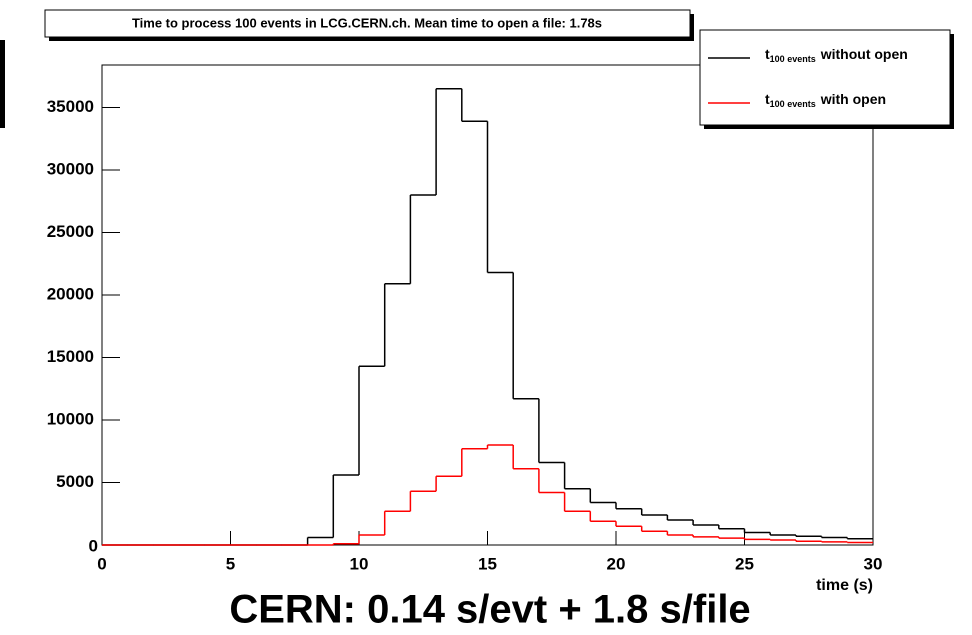 This screenshot has height=635, width=972. I want to click on y-tick-label: 0, so click(93, 545).